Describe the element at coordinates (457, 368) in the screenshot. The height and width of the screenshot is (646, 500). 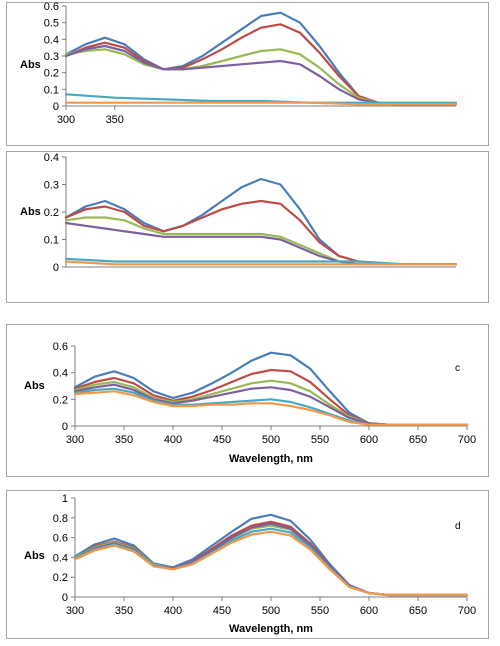
I see `panel-label: c` at that location.